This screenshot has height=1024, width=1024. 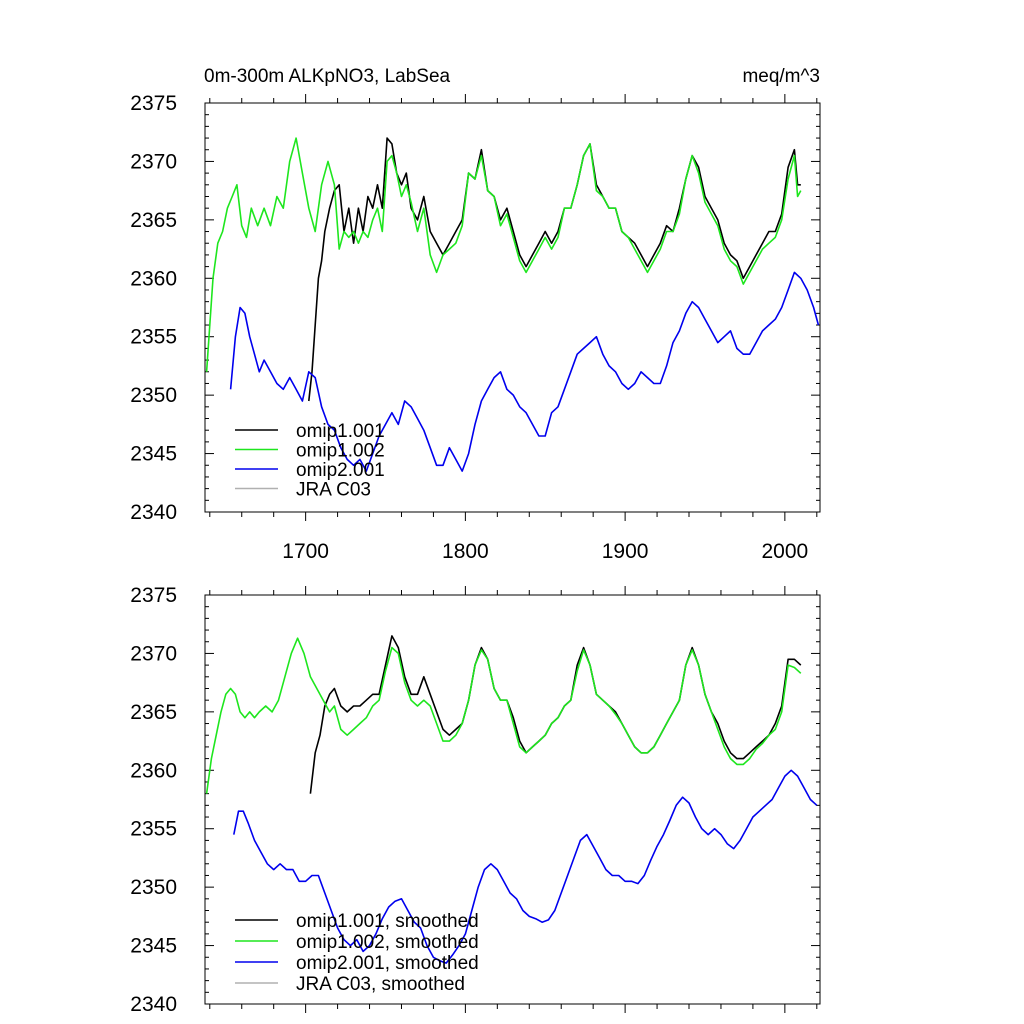 I want to click on legend-label: omip1.001, smoothed, so click(x=387, y=921).